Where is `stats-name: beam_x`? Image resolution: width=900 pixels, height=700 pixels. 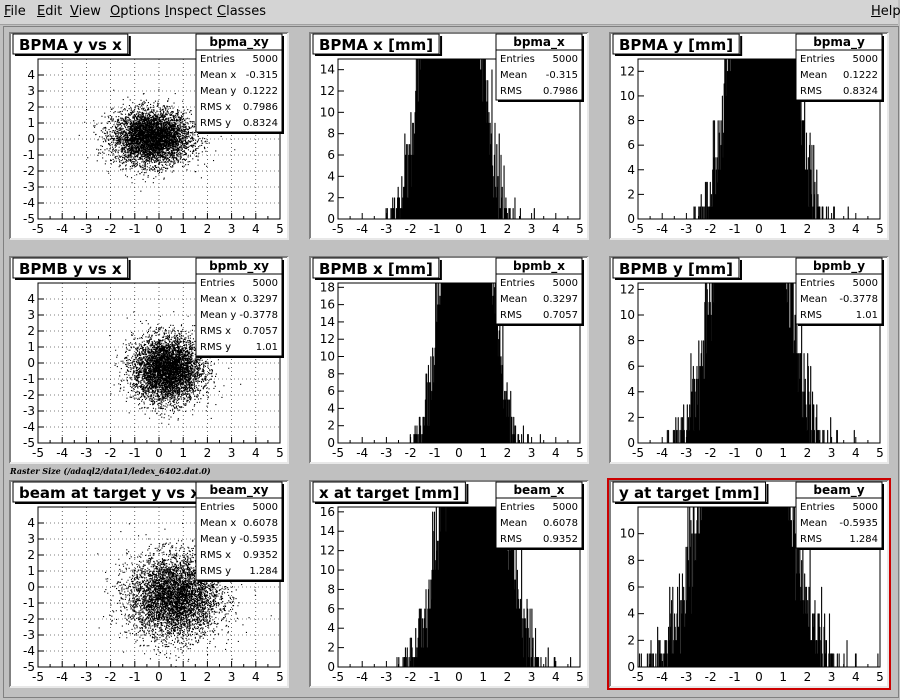 stats-name: beam_x is located at coordinates (538, 490).